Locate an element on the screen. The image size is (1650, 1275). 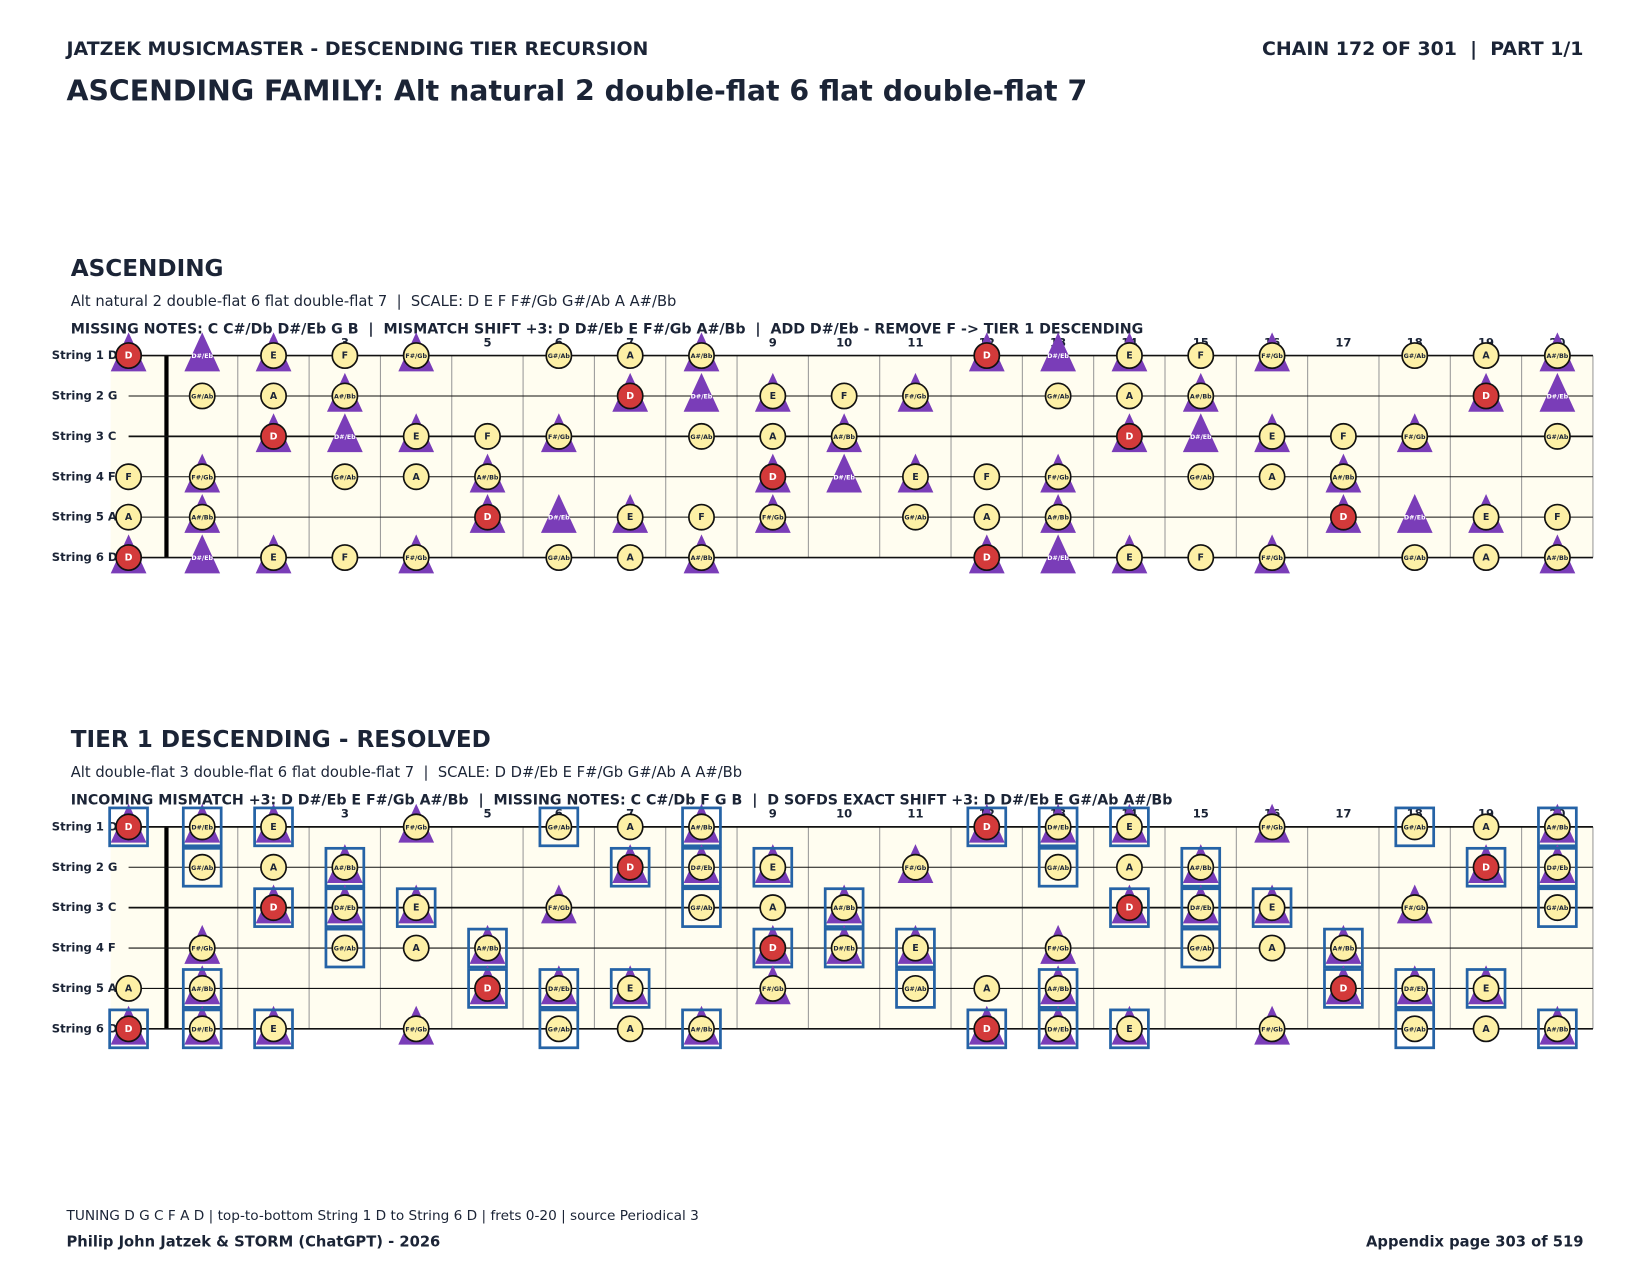
footer-page: Appendix page 303 of 519 is located at coordinates (1474, 1241).